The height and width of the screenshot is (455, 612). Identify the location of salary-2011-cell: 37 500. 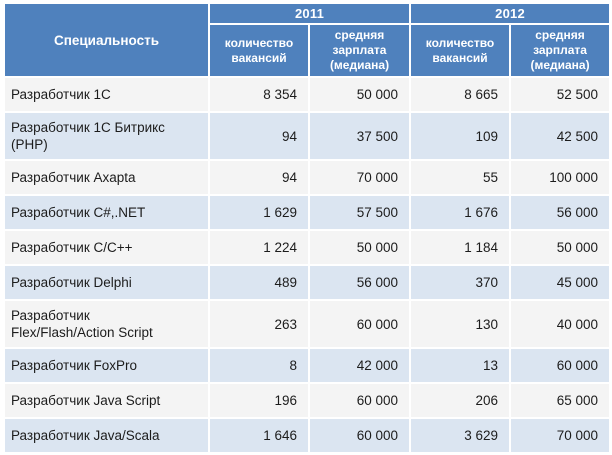
(360, 136).